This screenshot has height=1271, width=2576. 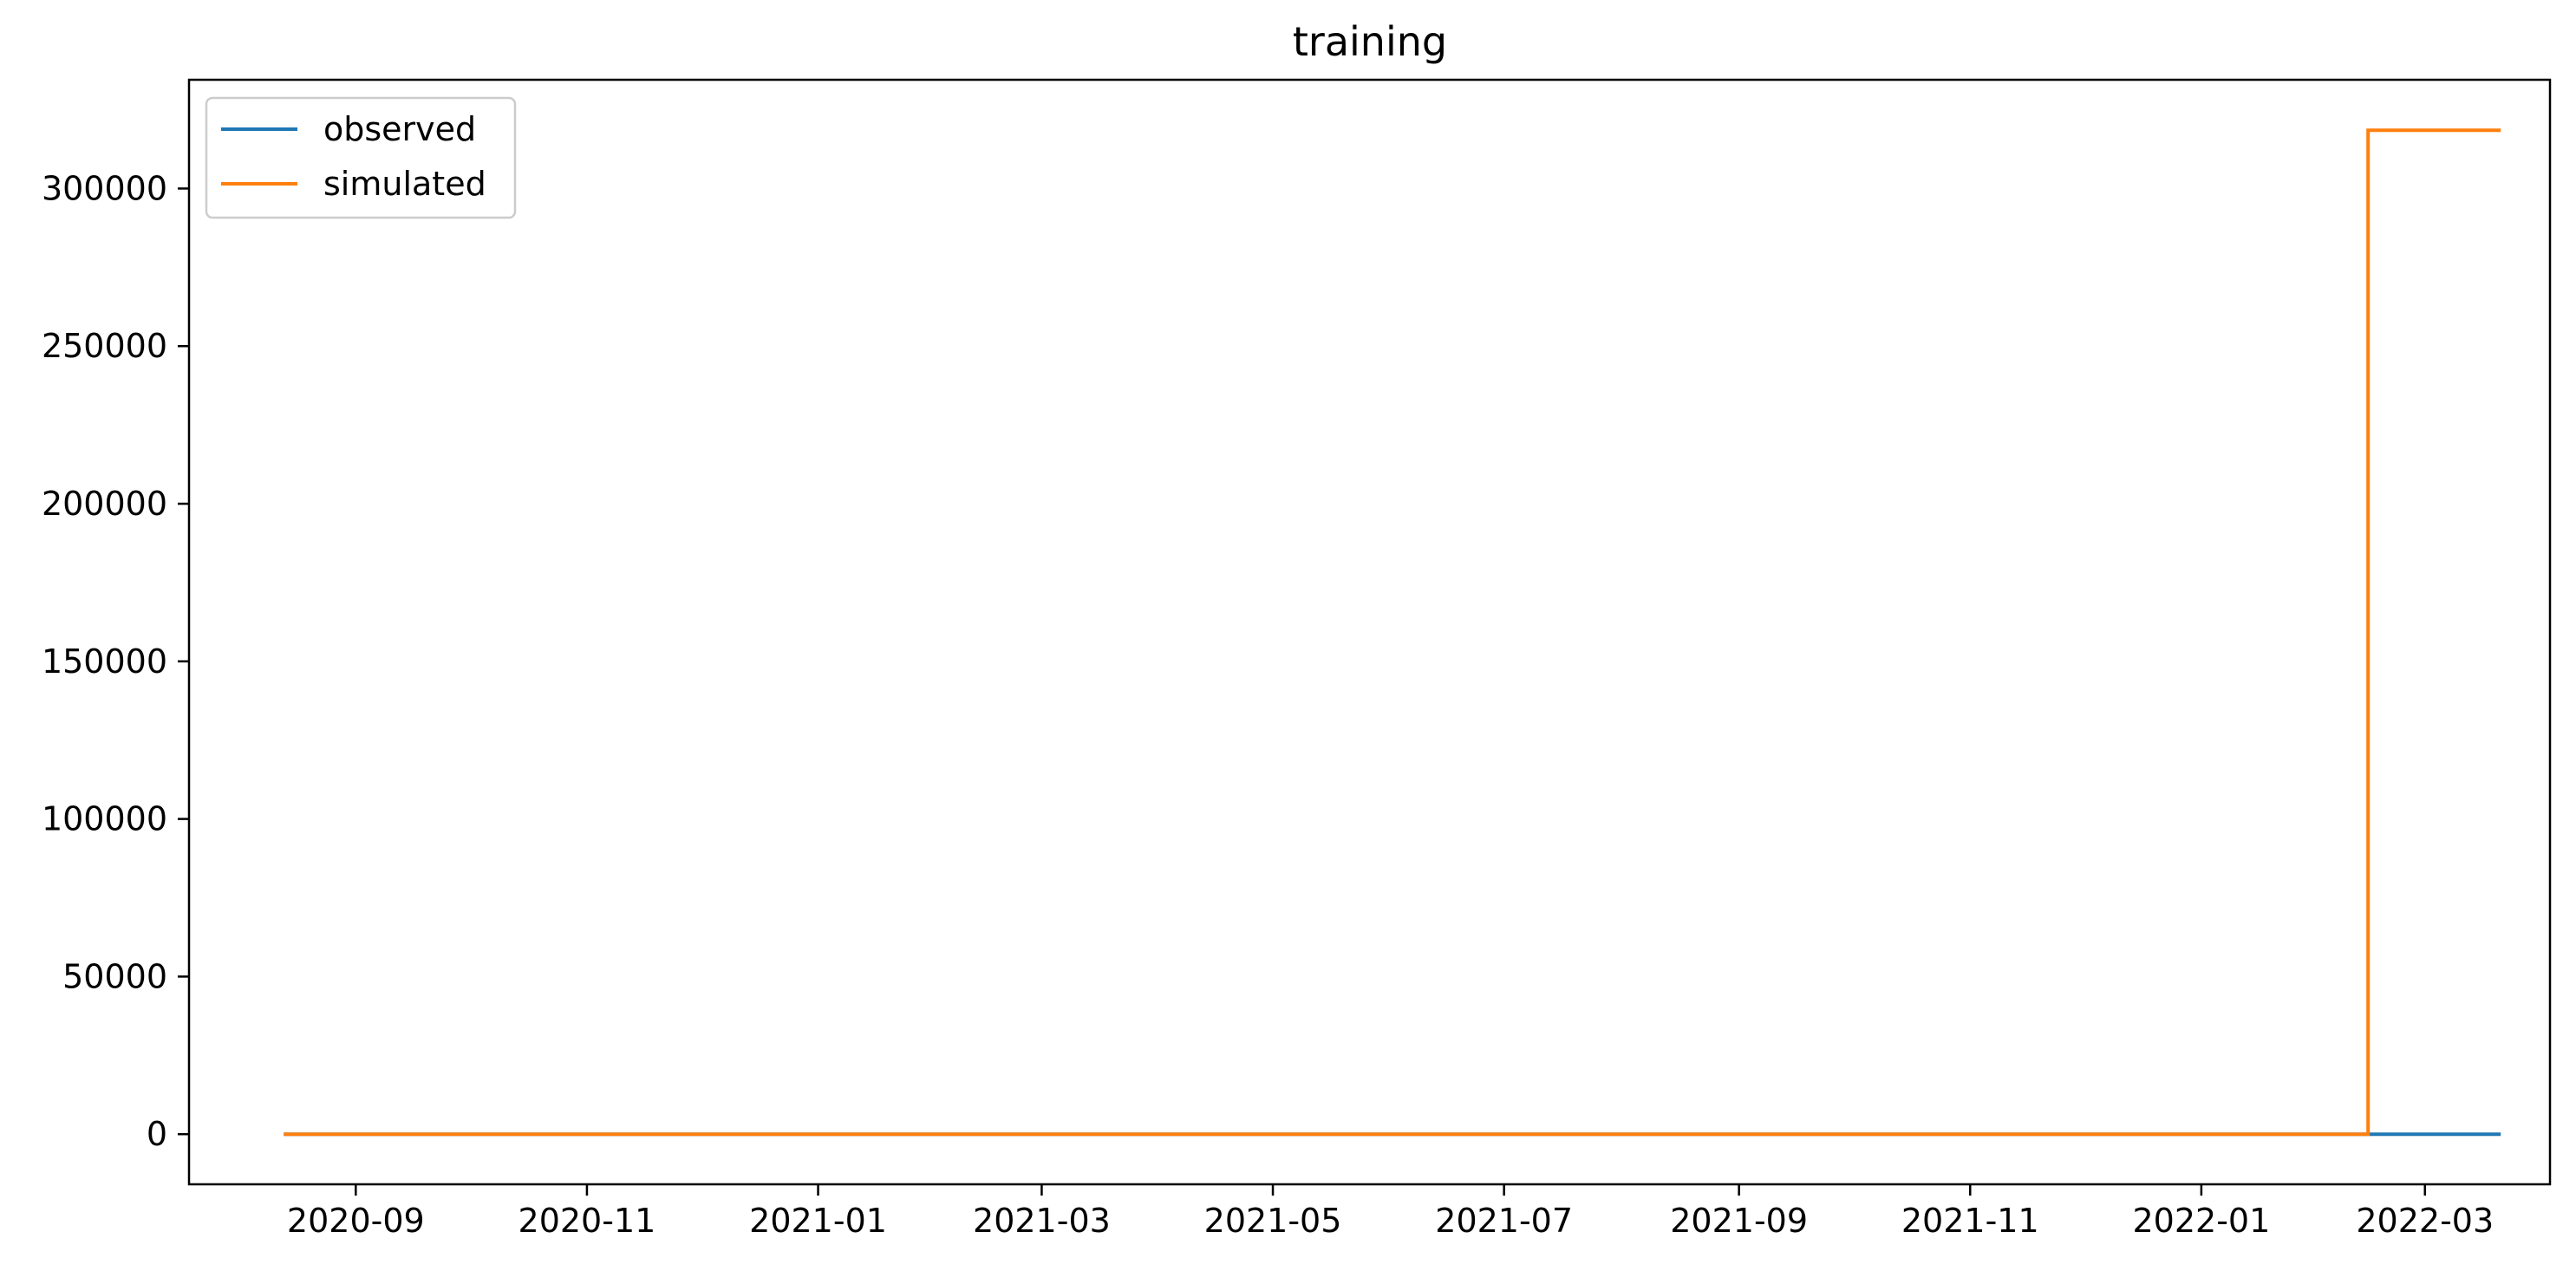 I want to click on x-tick-label: 2020-09, so click(x=356, y=1221).